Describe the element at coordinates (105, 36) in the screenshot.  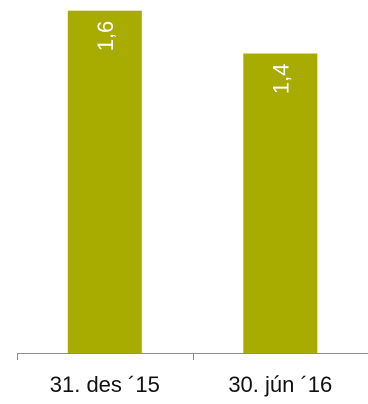
I see `bar-value-label: 1,6` at that location.